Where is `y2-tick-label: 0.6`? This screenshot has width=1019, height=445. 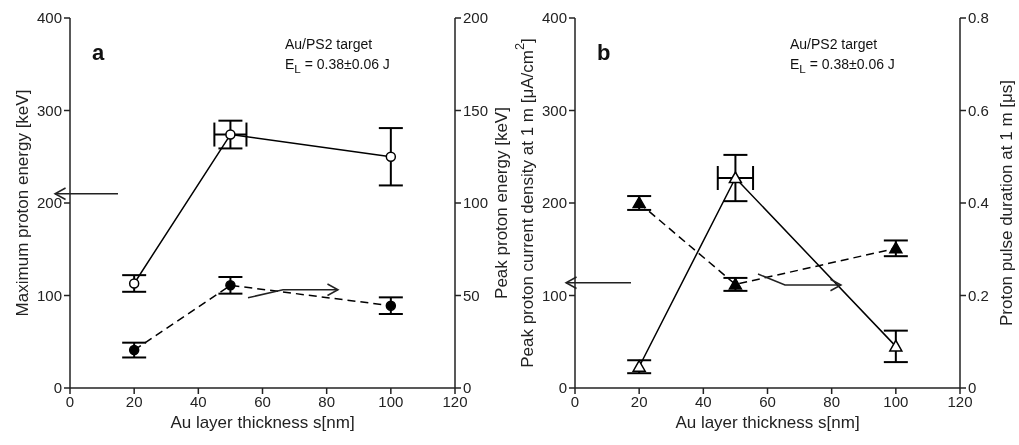
y2-tick-label: 0.6 is located at coordinates (978, 110).